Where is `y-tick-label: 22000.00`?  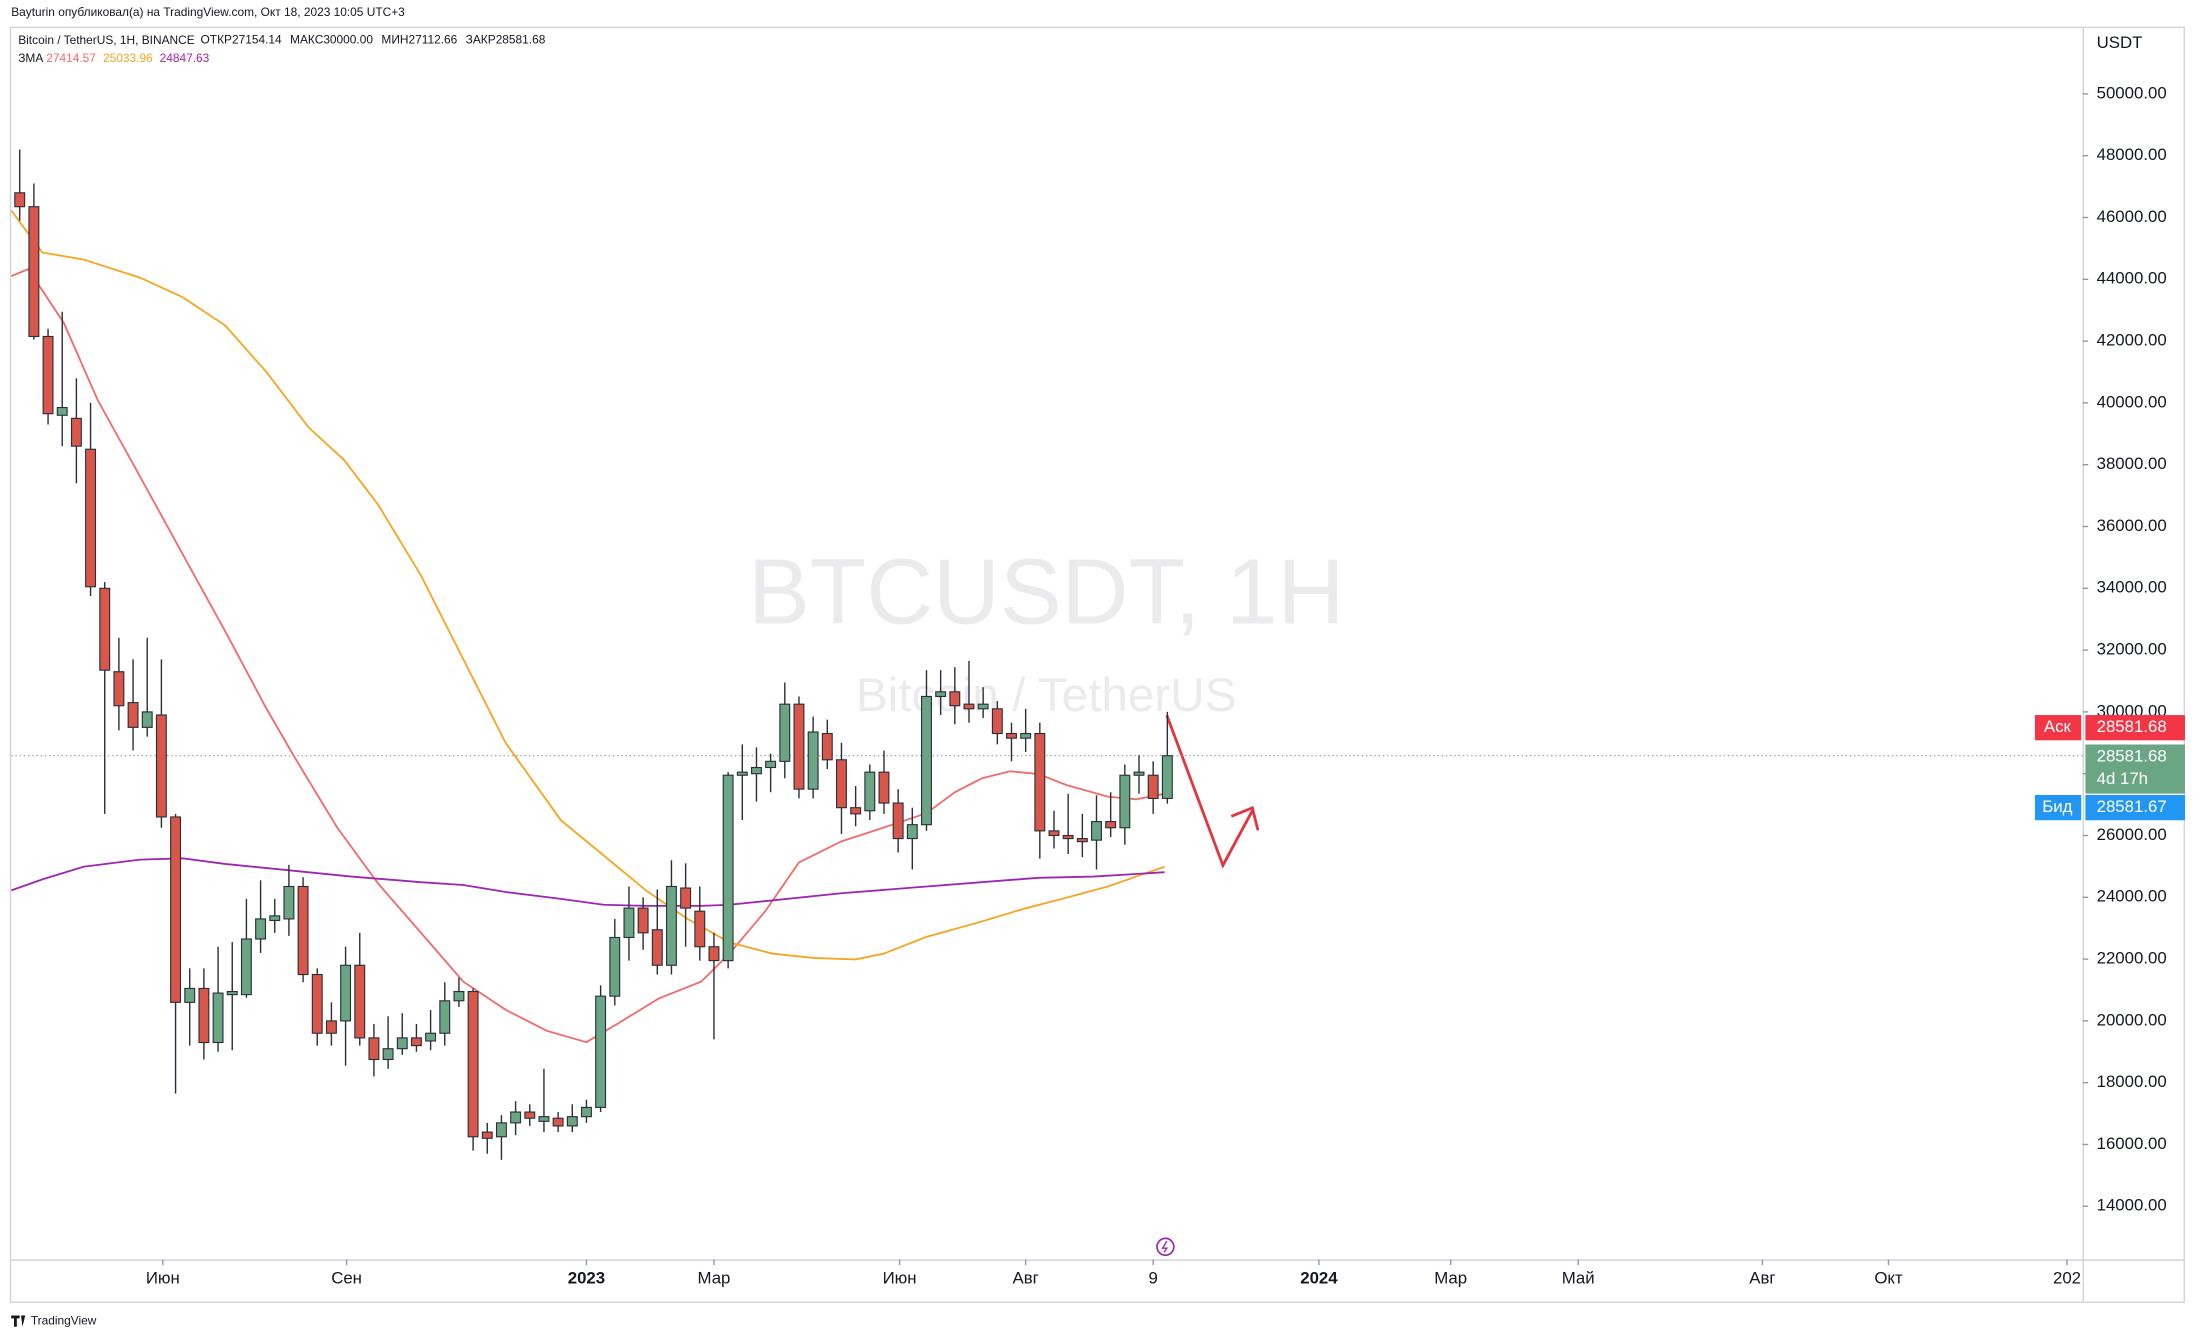
y-tick-label: 22000.00 is located at coordinates (2132, 958).